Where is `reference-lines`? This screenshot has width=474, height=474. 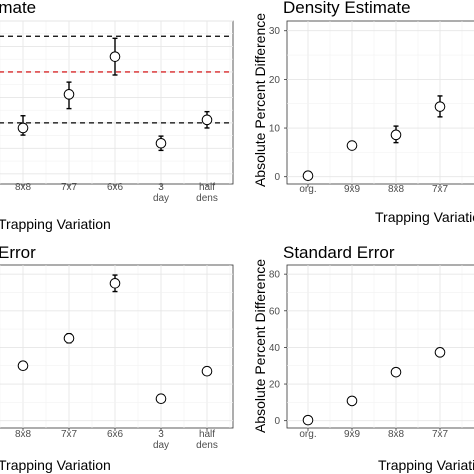
reference-lines is located at coordinates (116, 79).